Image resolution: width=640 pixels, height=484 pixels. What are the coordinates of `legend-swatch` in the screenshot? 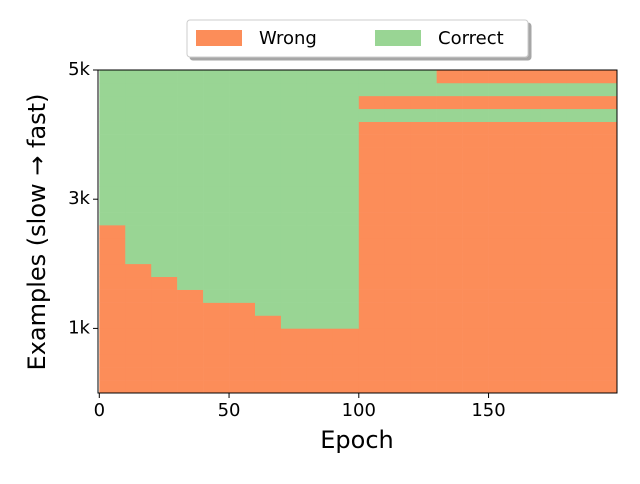 It's located at (219, 38).